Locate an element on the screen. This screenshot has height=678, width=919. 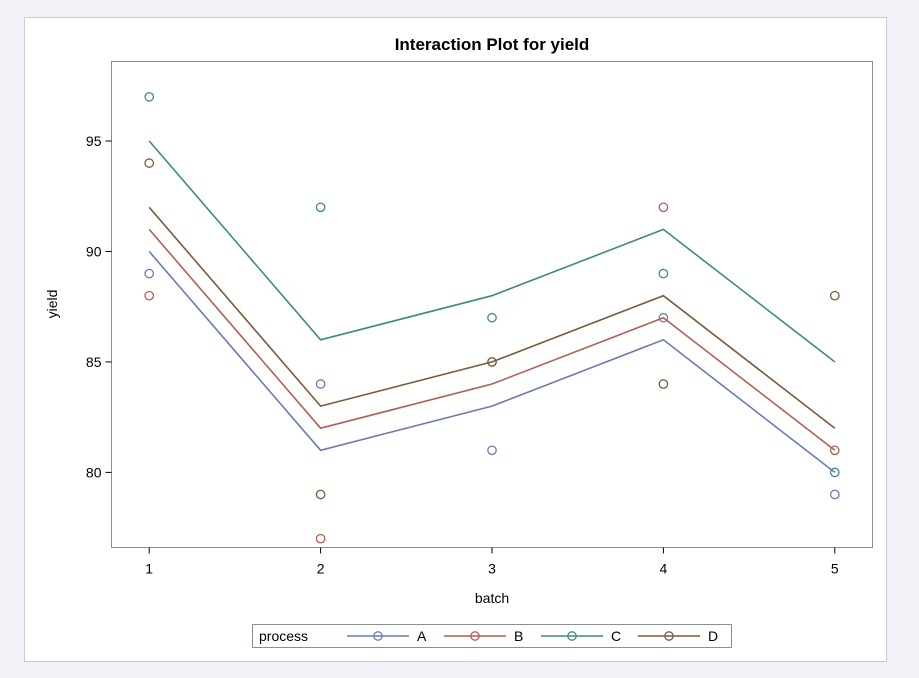
legend-entry-d: D is located at coordinates (678, 636).